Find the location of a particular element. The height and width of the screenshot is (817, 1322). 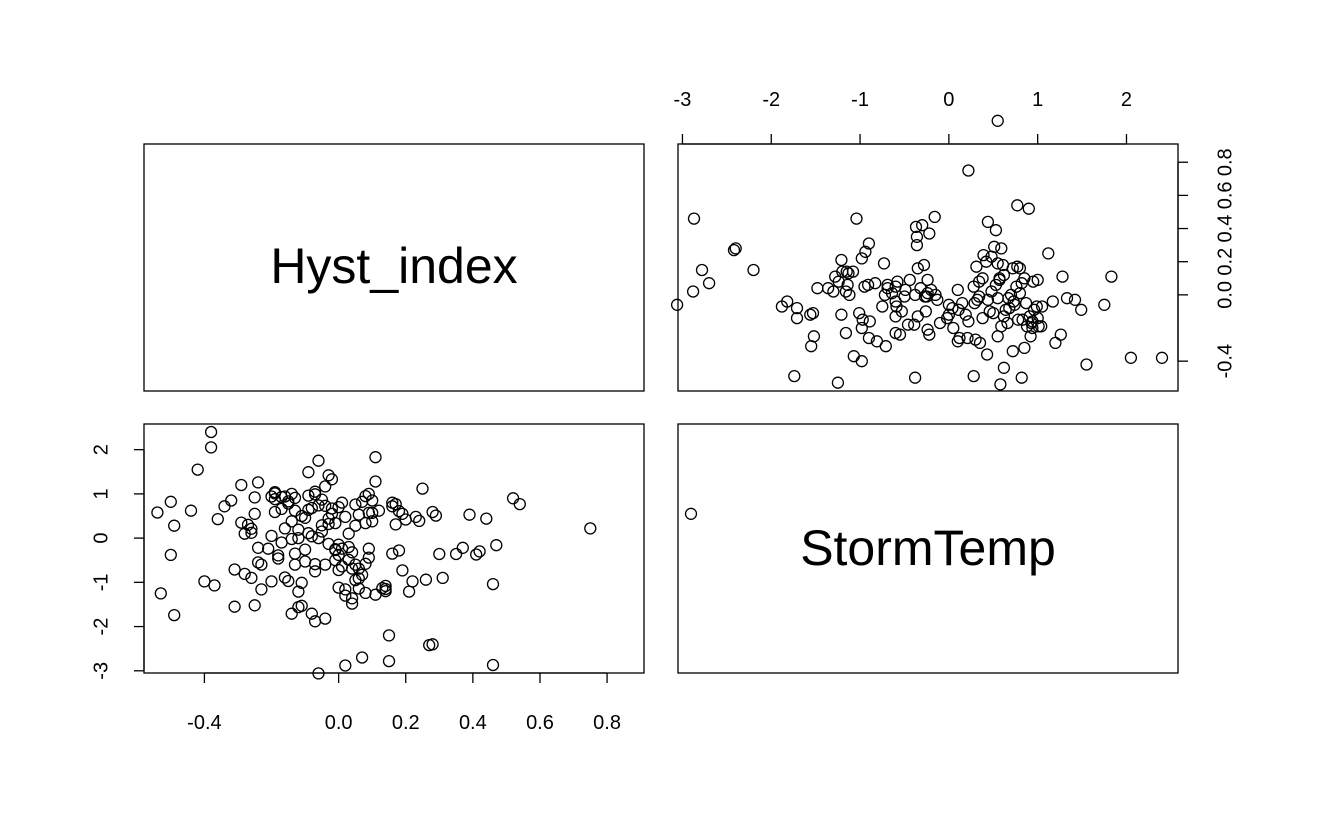

tick-label-bottom-hyst-index: 0.0 is located at coordinates (339, 723).